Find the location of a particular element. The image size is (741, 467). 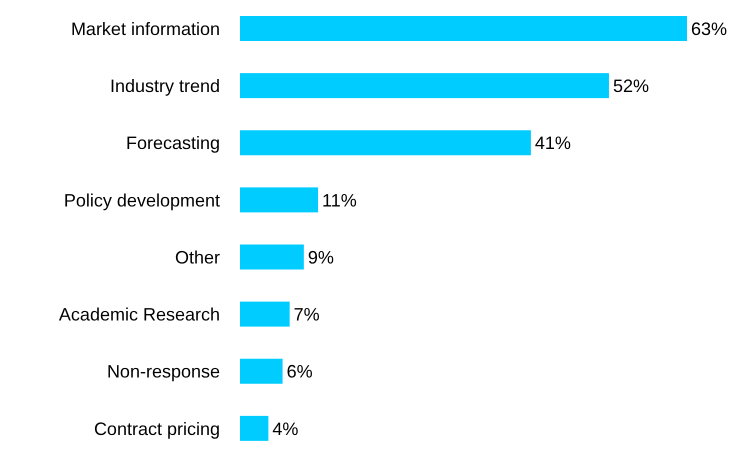

y-tick-label: Policy development is located at coordinates (142, 200).